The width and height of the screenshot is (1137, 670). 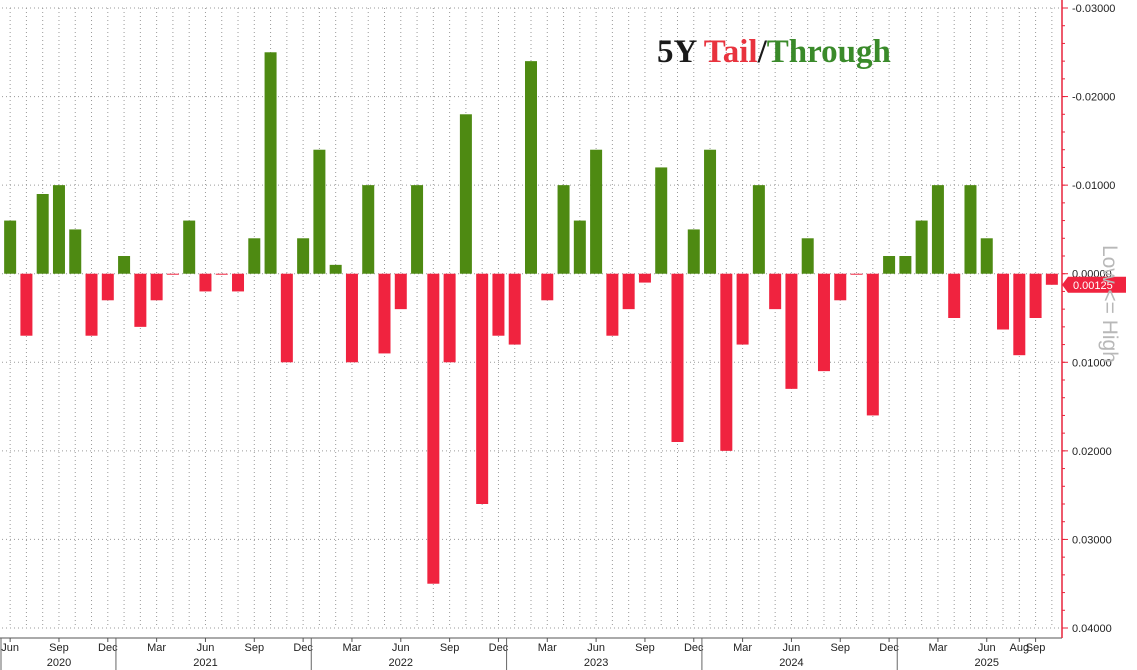 What do you see at coordinates (1092, 363) in the screenshot?
I see `y-tick-label: 0.01000` at bounding box center [1092, 363].